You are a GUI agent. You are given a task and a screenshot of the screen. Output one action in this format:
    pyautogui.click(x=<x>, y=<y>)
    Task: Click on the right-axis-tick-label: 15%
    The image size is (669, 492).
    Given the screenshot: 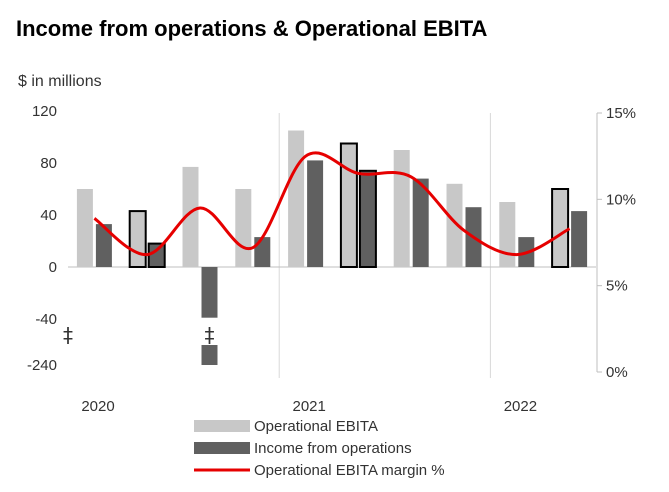 What is the action you would take?
    pyautogui.click(x=621, y=113)
    